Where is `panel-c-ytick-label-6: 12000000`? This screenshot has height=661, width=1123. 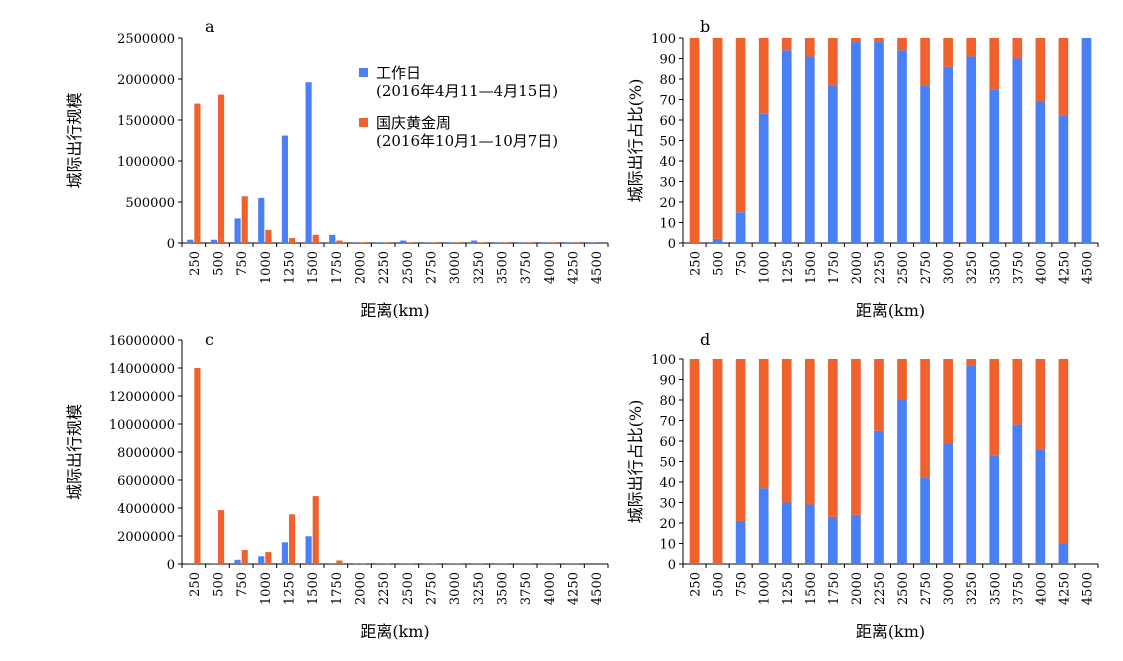 panel-c-ytick-label-6: 12000000 is located at coordinates (142, 397).